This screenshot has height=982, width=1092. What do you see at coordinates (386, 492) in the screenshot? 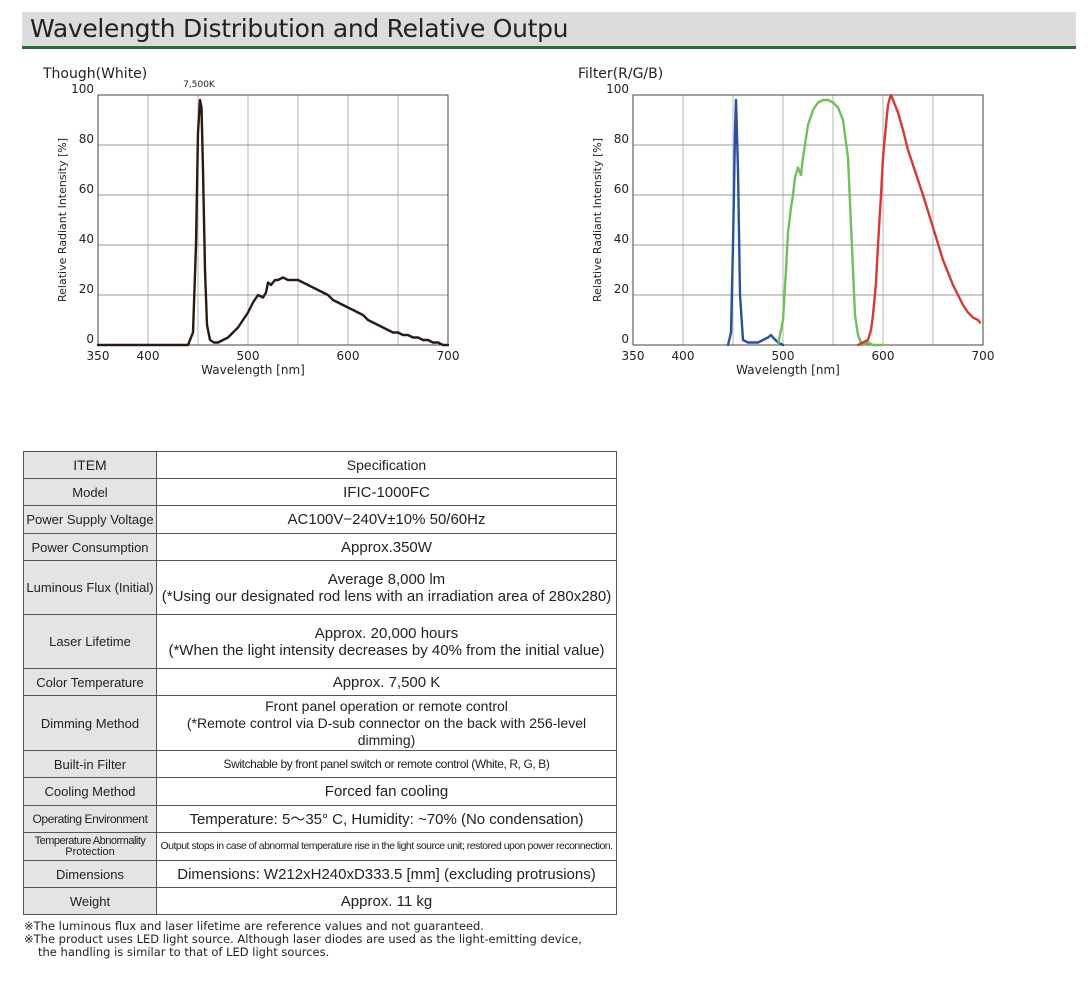
I see `row-value: IFIC-1000FC` at bounding box center [386, 492].